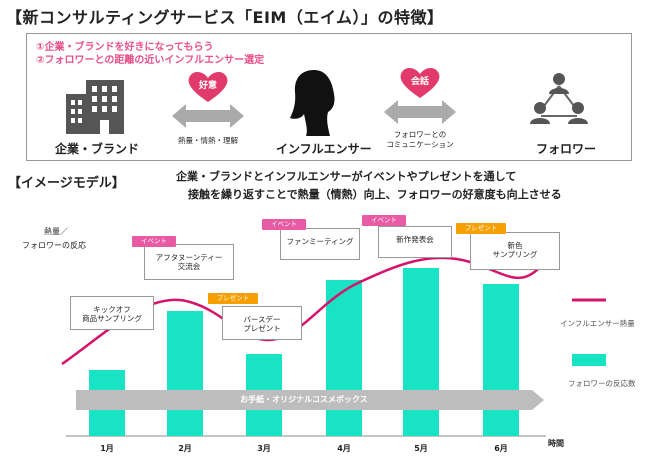  I want to click on callout-line: アフタヌーンティー, so click(189, 257).